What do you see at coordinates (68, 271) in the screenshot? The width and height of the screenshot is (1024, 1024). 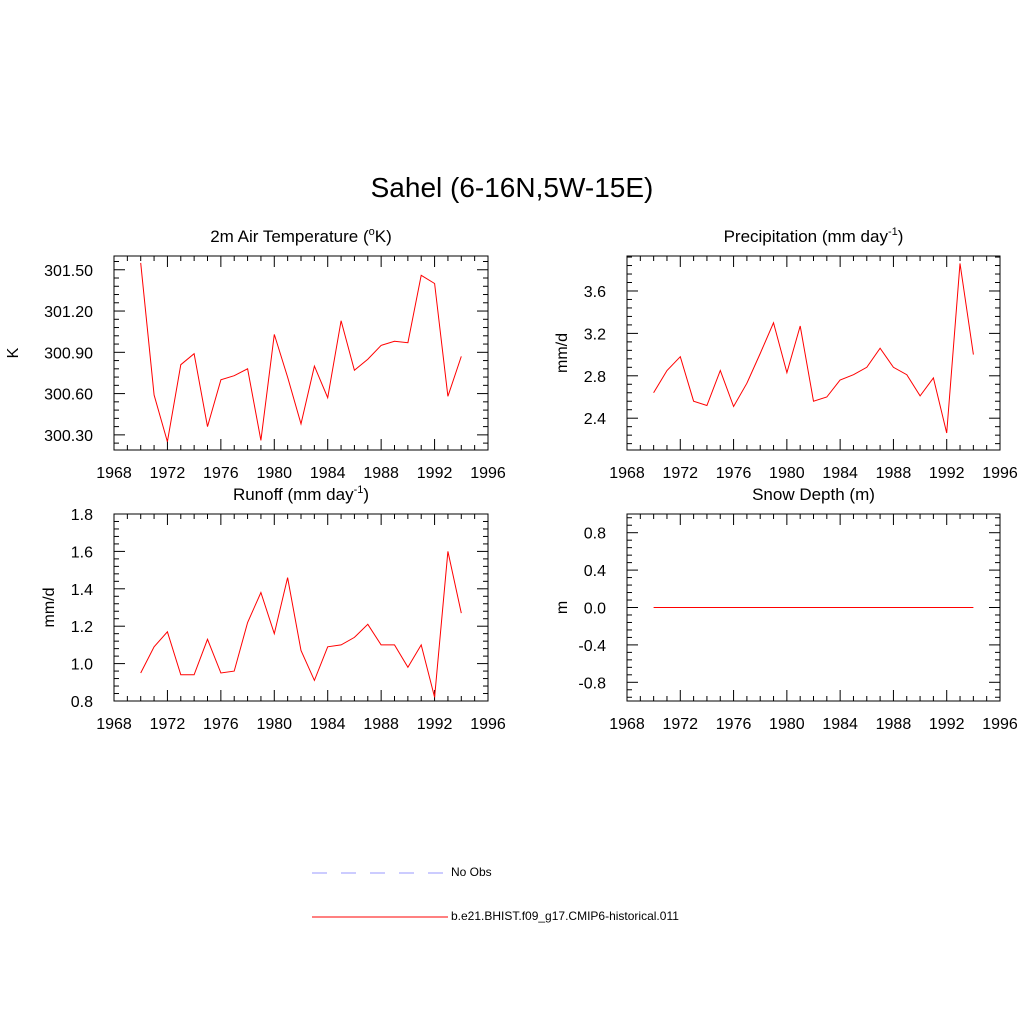 I see `y-tick-label: 301.50` at bounding box center [68, 271].